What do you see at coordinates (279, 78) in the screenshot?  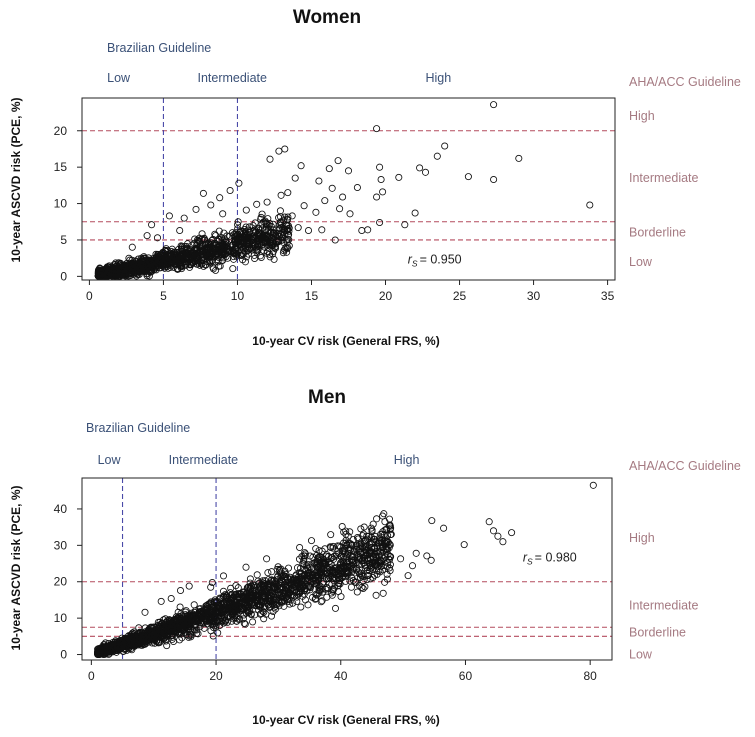 I see `women-brazilian-categories: Low Intermediate High` at bounding box center [279, 78].